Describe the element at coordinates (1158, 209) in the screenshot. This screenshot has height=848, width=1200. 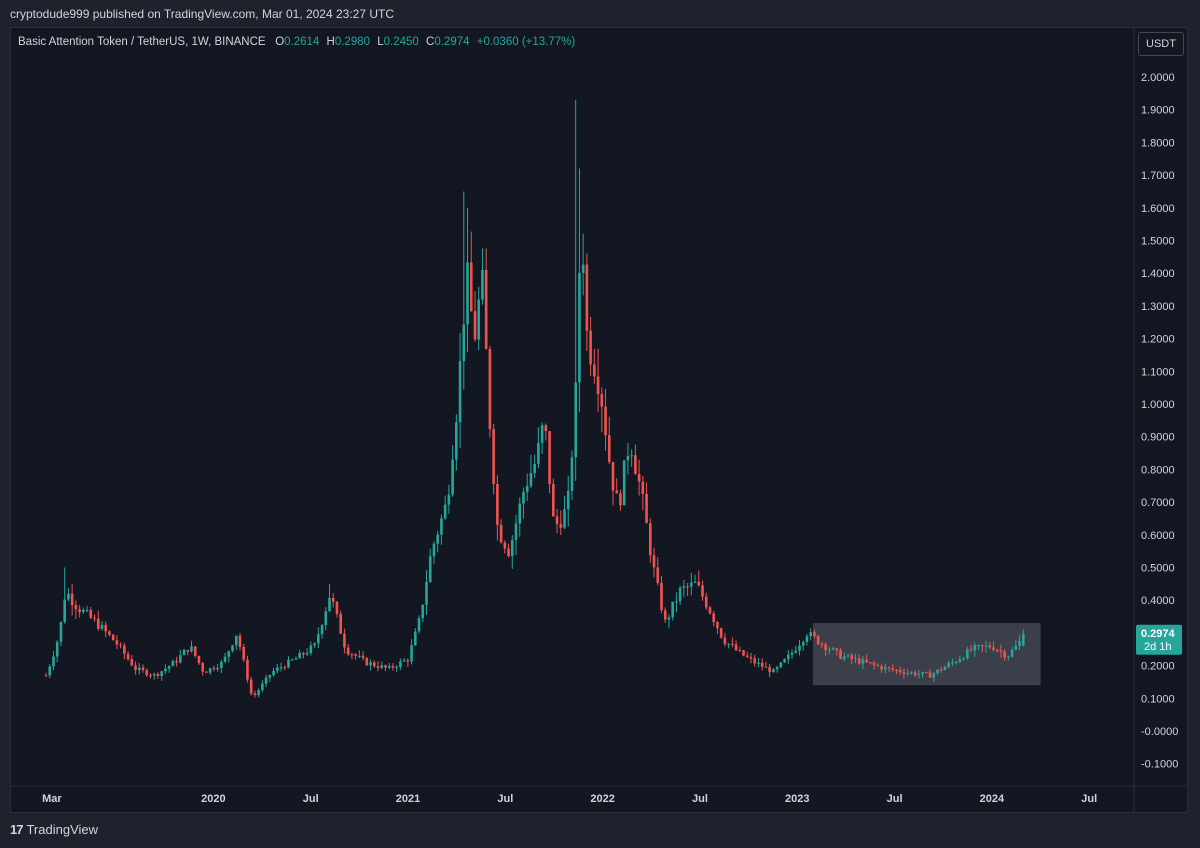
I see `y-tick-label: 1.6000` at that location.